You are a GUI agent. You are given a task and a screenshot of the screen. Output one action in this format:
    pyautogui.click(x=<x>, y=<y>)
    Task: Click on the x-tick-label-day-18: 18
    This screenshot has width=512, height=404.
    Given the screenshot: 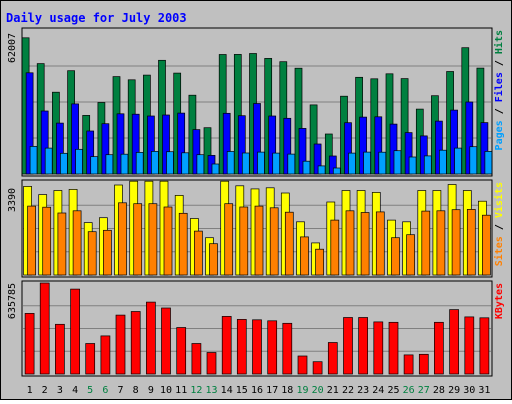 What is the action you would take?
    pyautogui.click(x=287, y=390)
    